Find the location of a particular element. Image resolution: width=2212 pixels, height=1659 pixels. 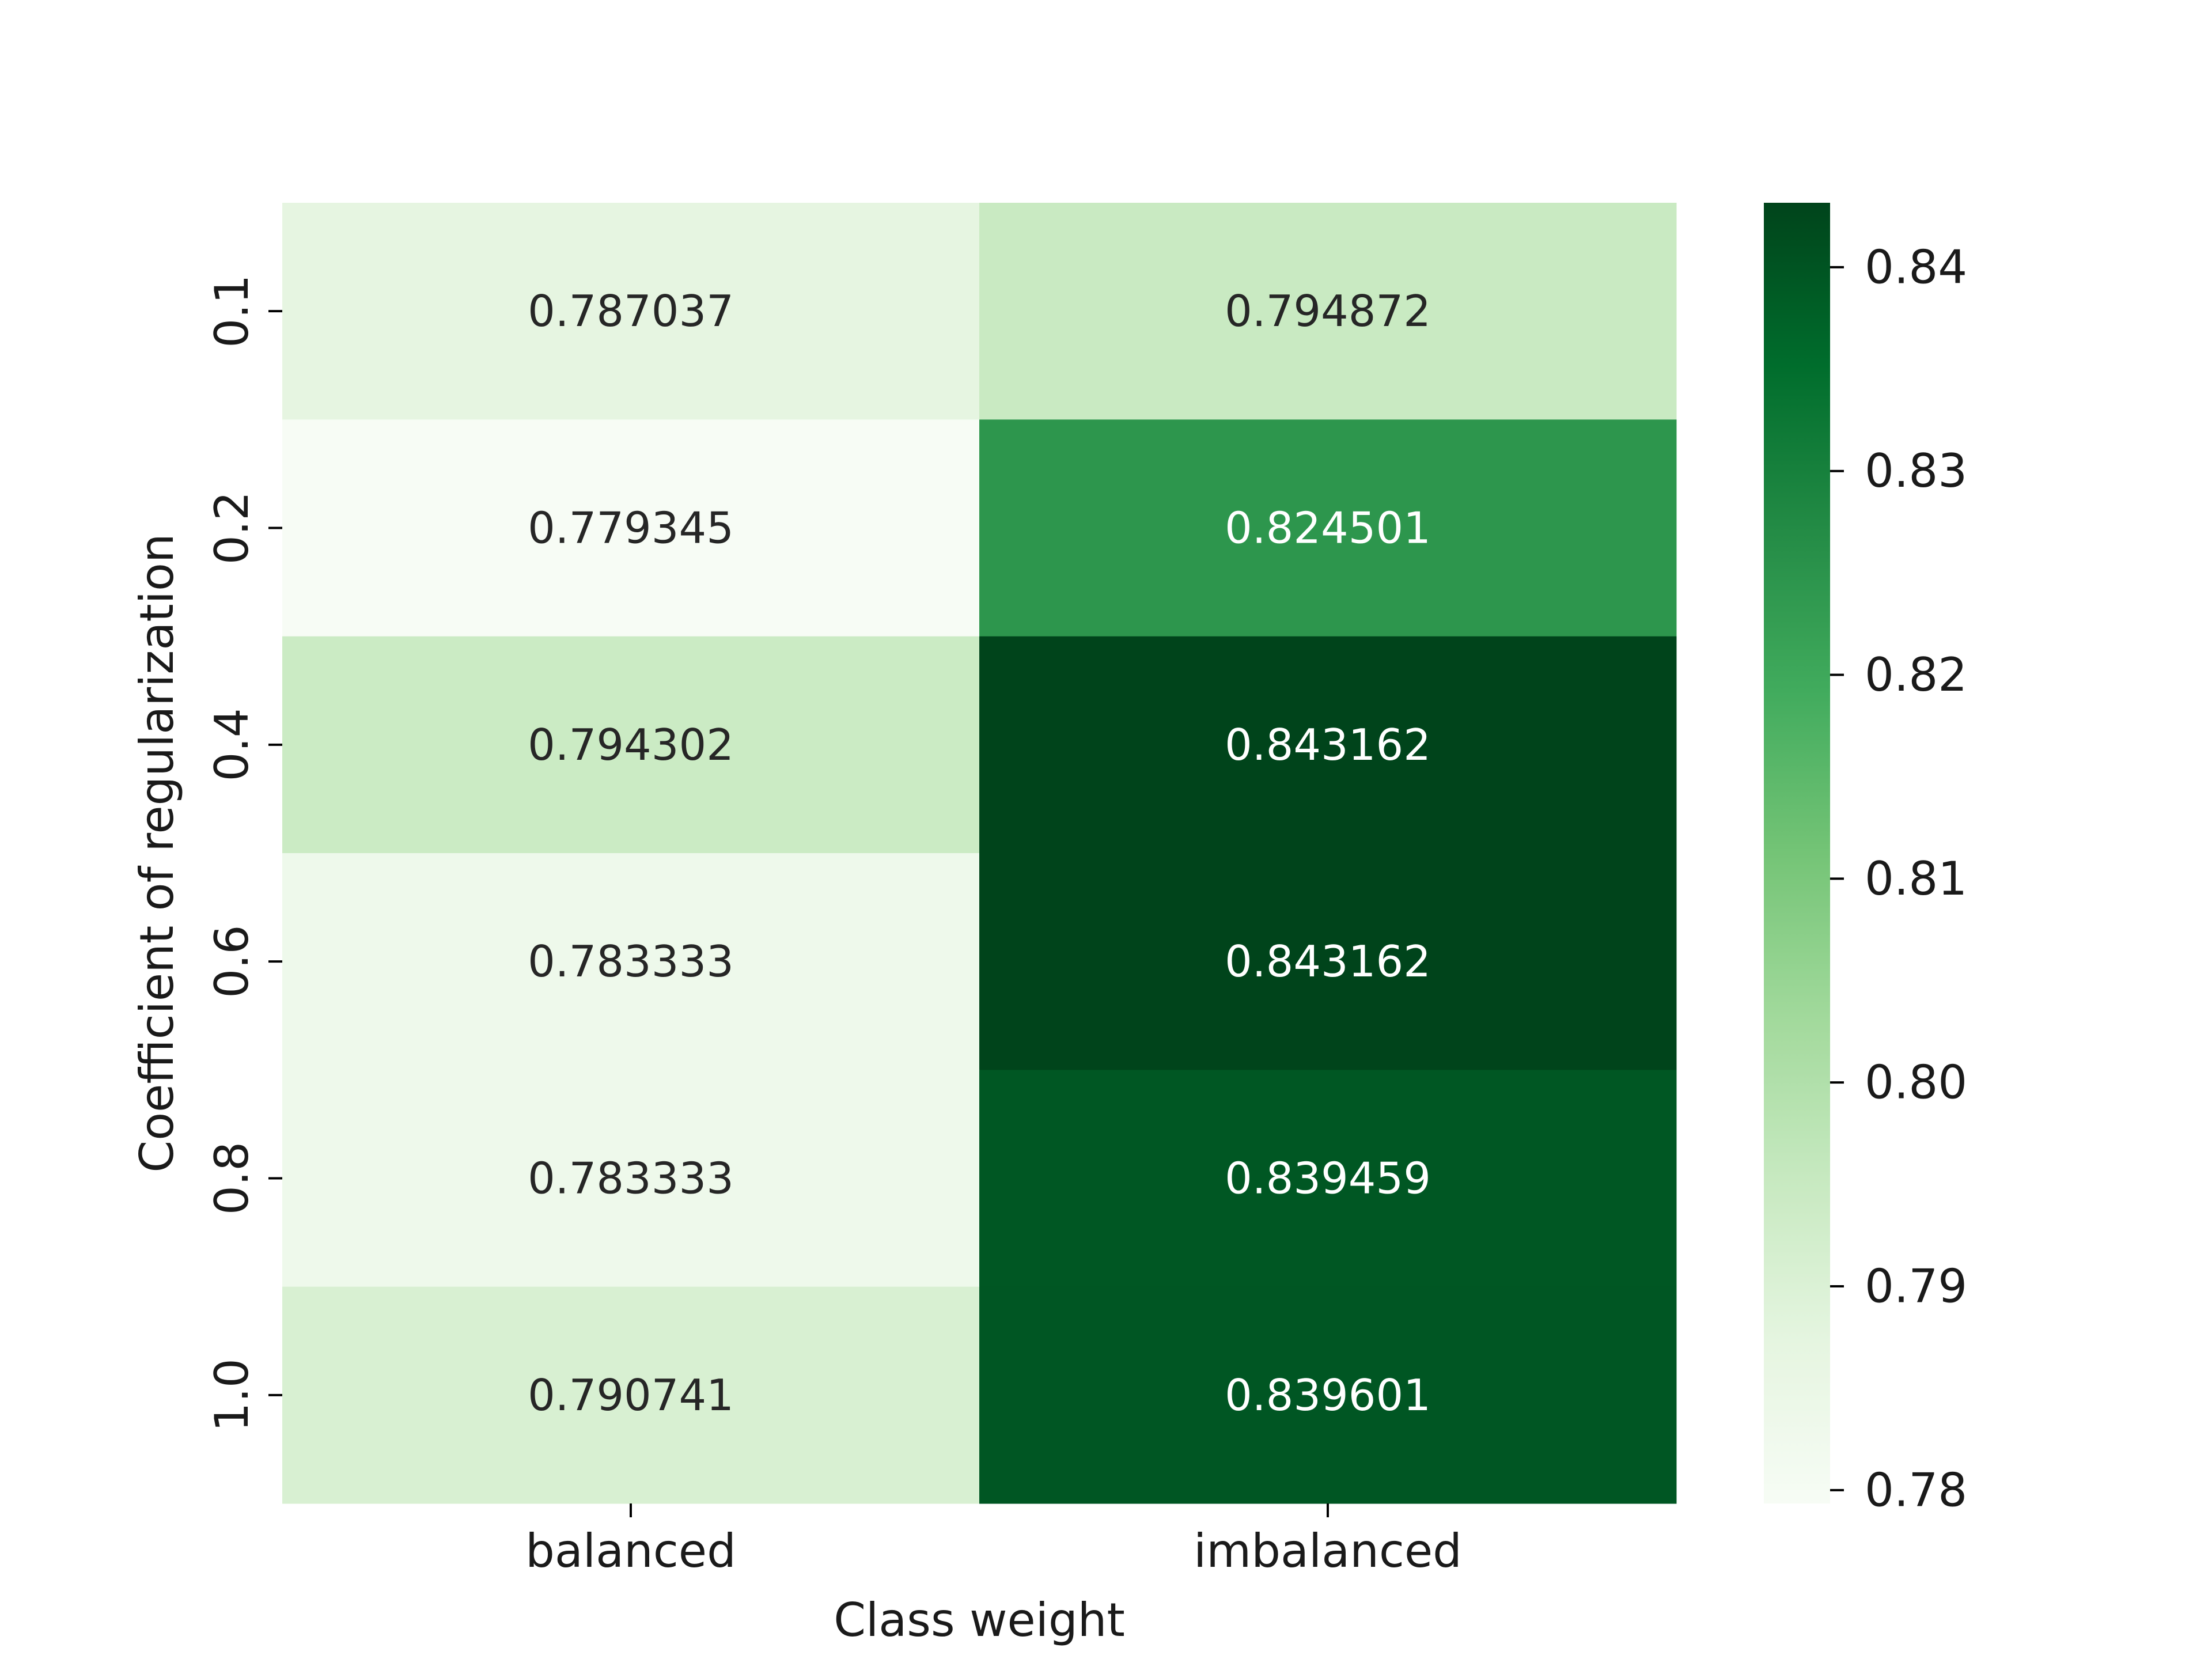

colorbar-tick-label-0: 0.78 is located at coordinates (1916, 1490).